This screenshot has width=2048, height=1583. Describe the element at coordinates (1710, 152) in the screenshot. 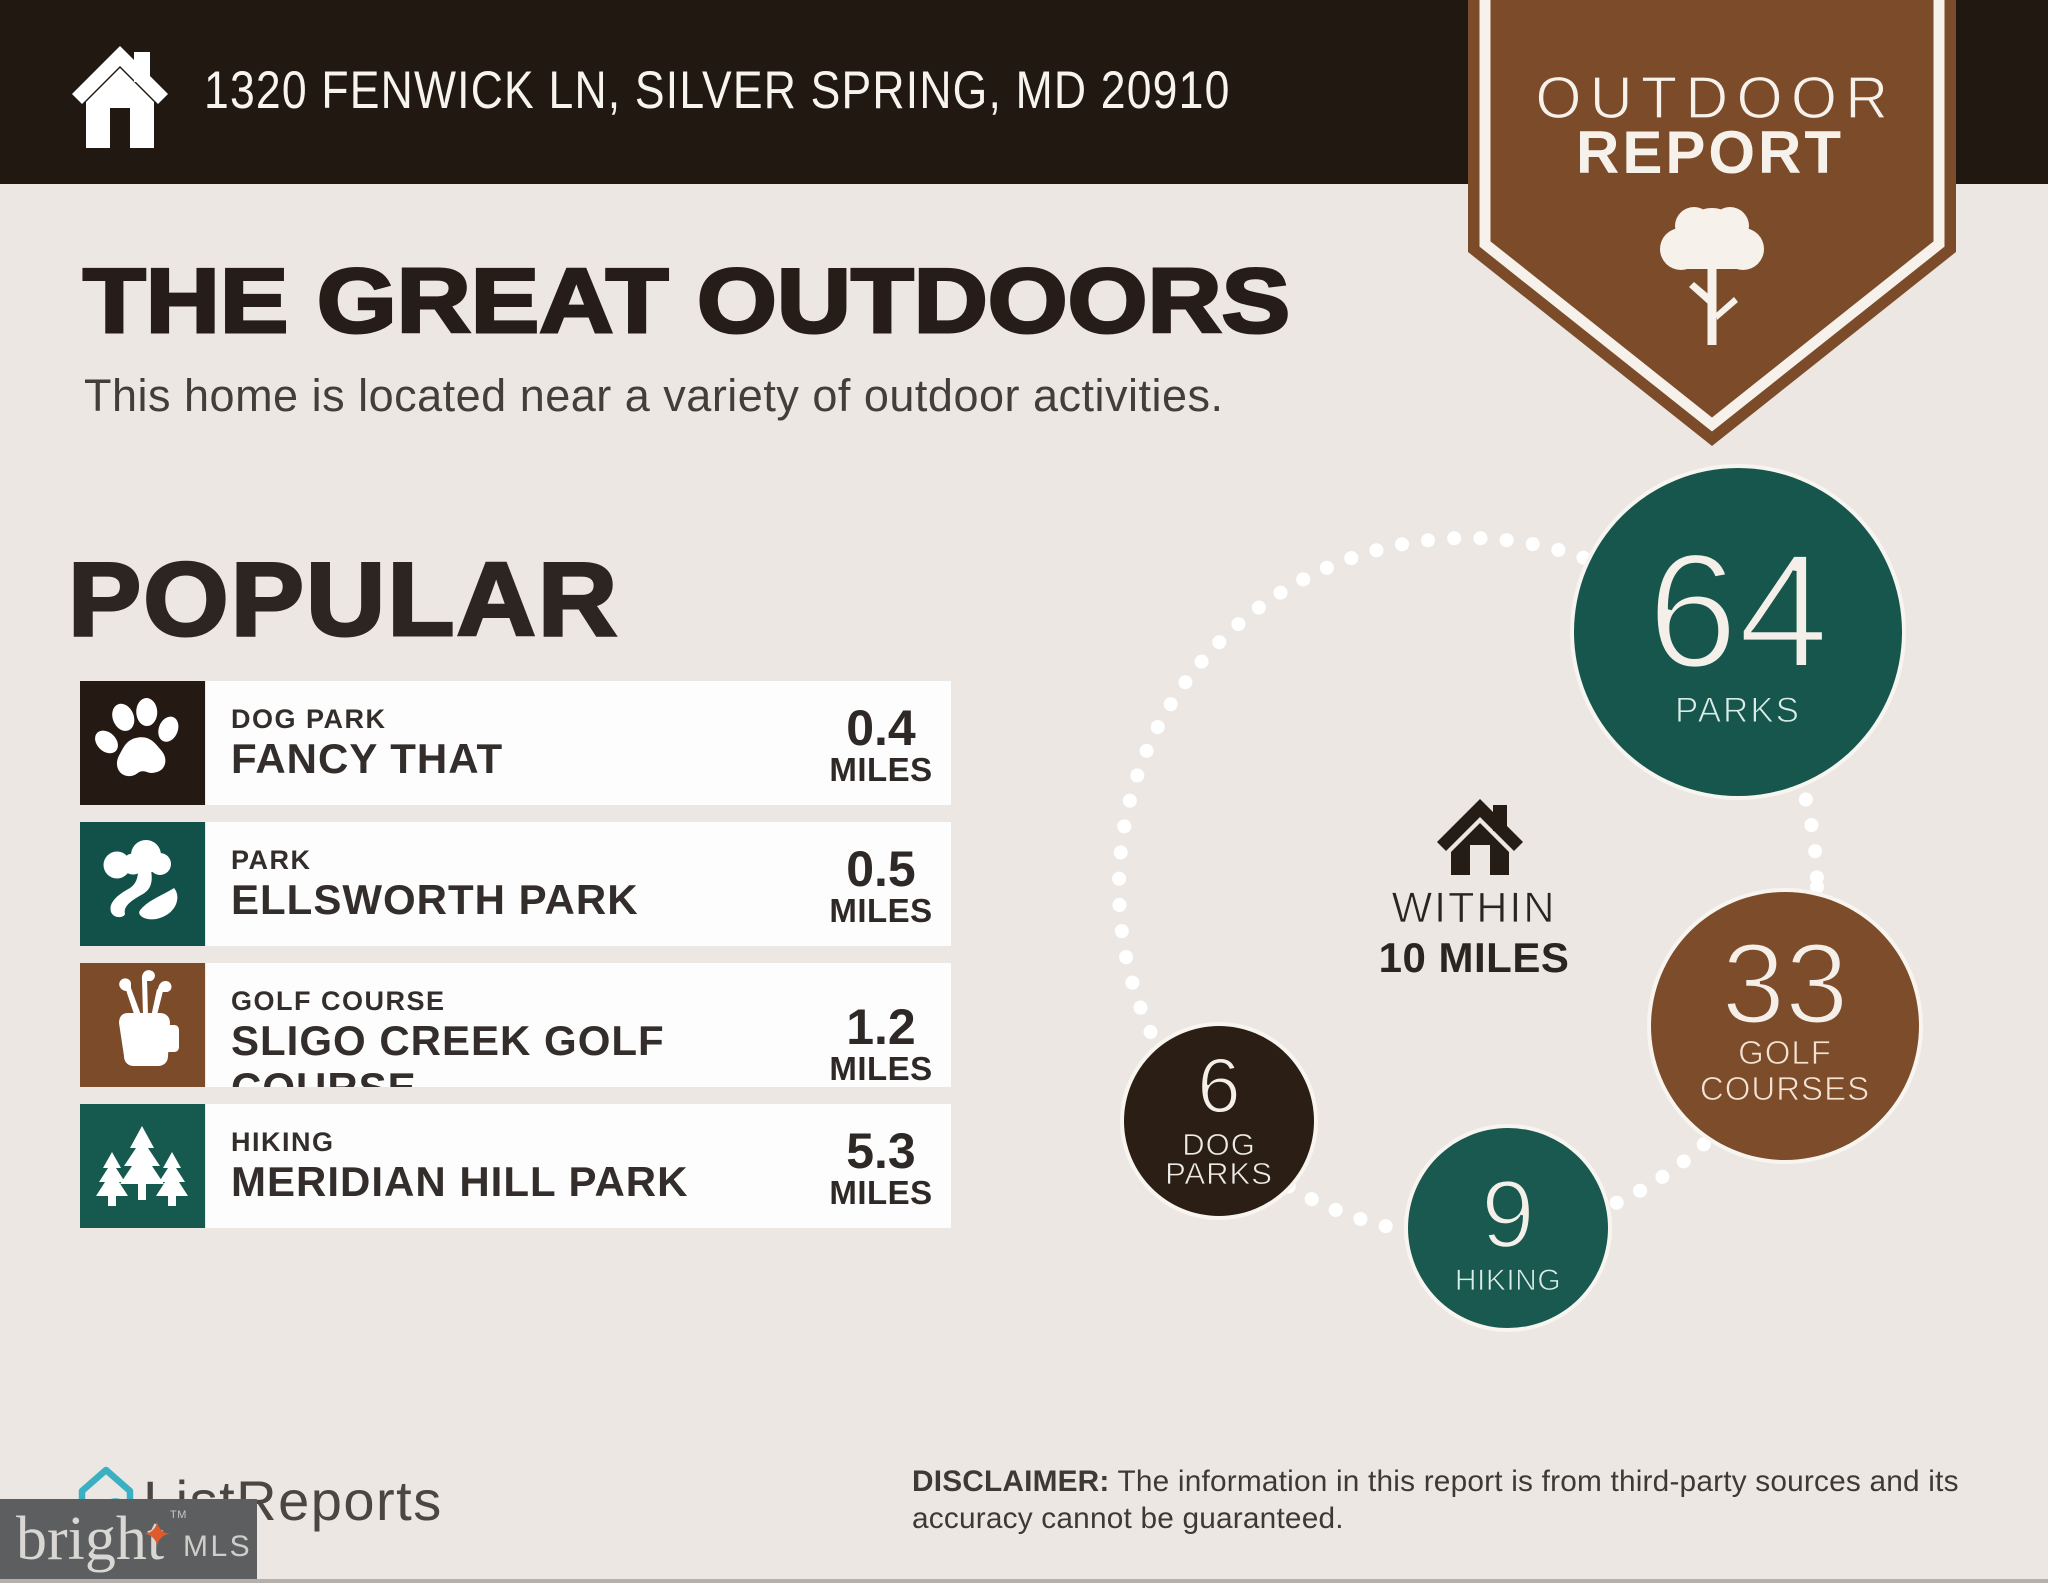

I see `svg-text: REPORT` at that location.